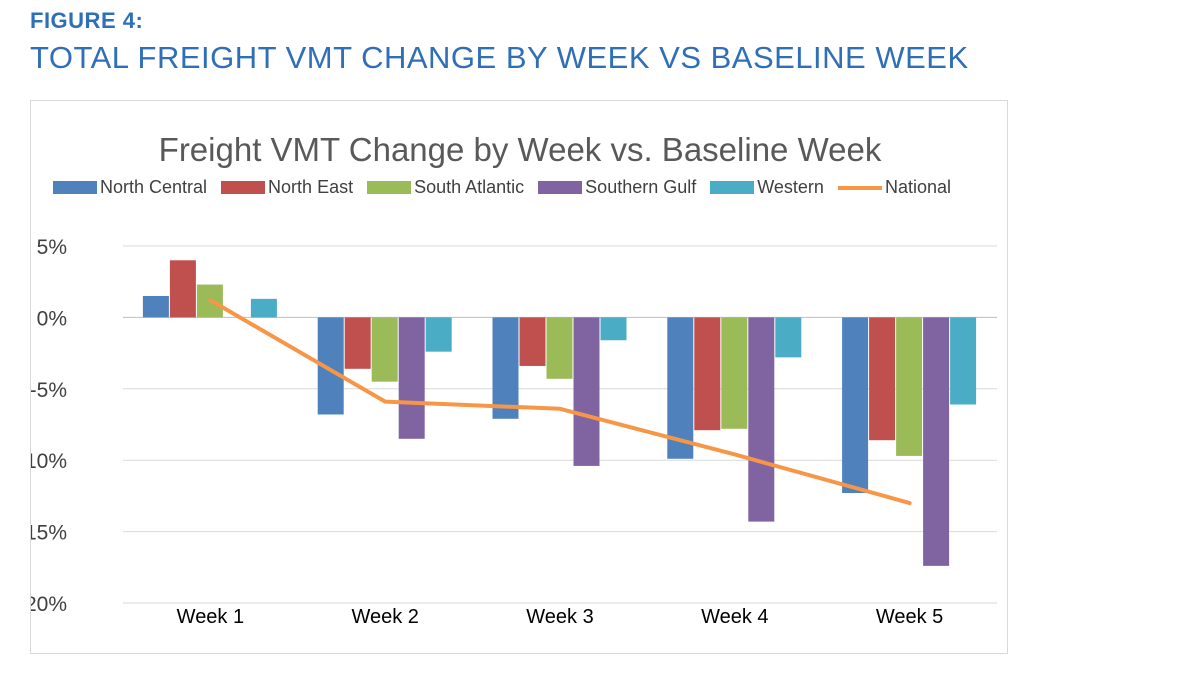  What do you see at coordinates (909, 617) in the screenshot?
I see `x-tick-label: Week 5` at bounding box center [909, 617].